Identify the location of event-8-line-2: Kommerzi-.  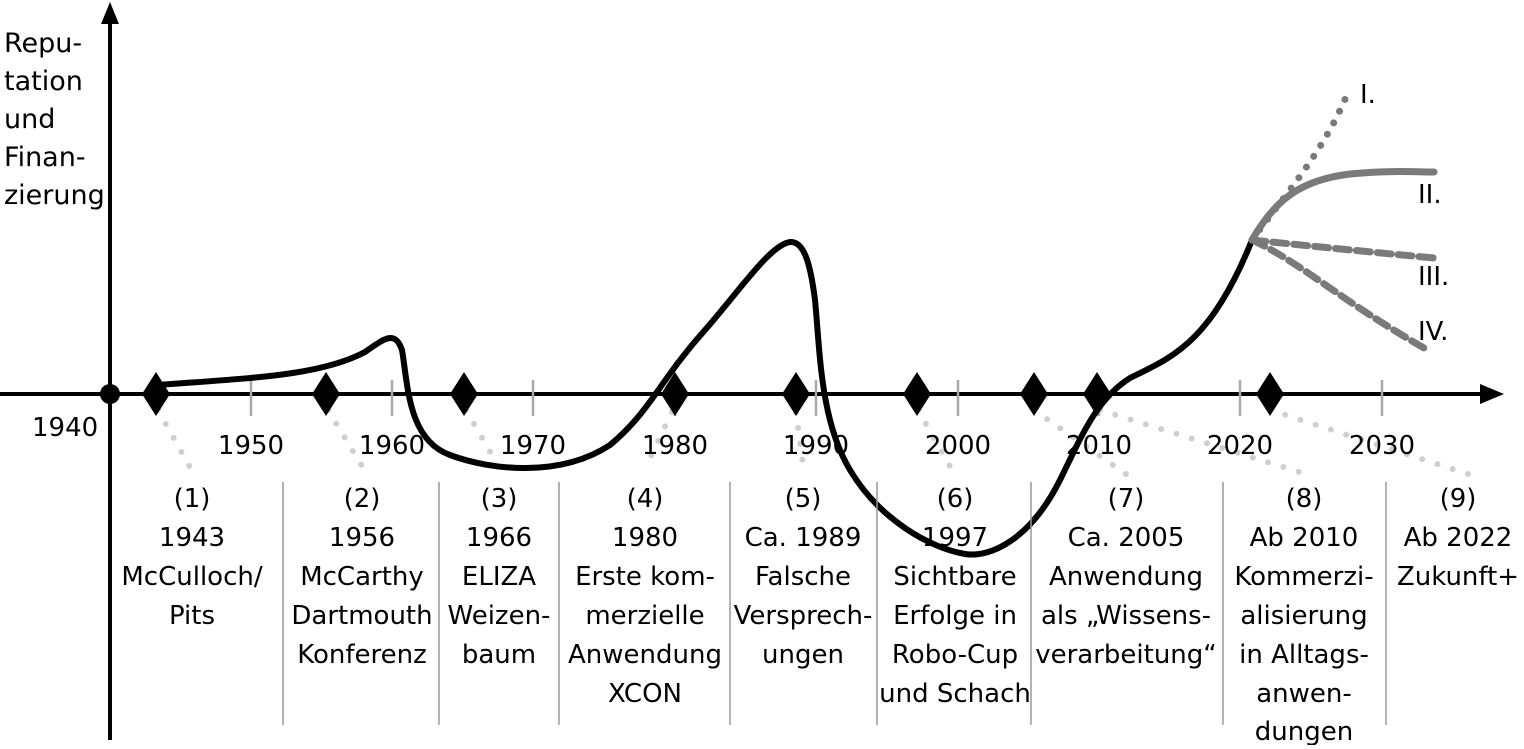
(1303, 577).